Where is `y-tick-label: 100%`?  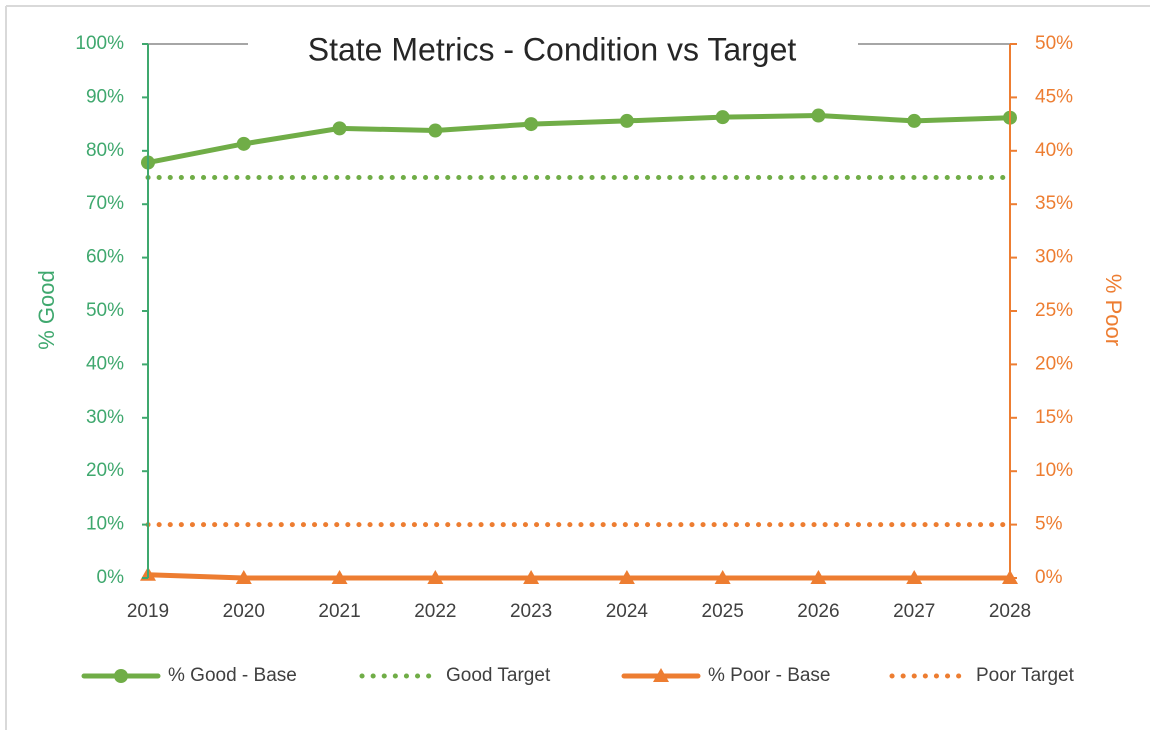
y-tick-label: 100% is located at coordinates (99, 43).